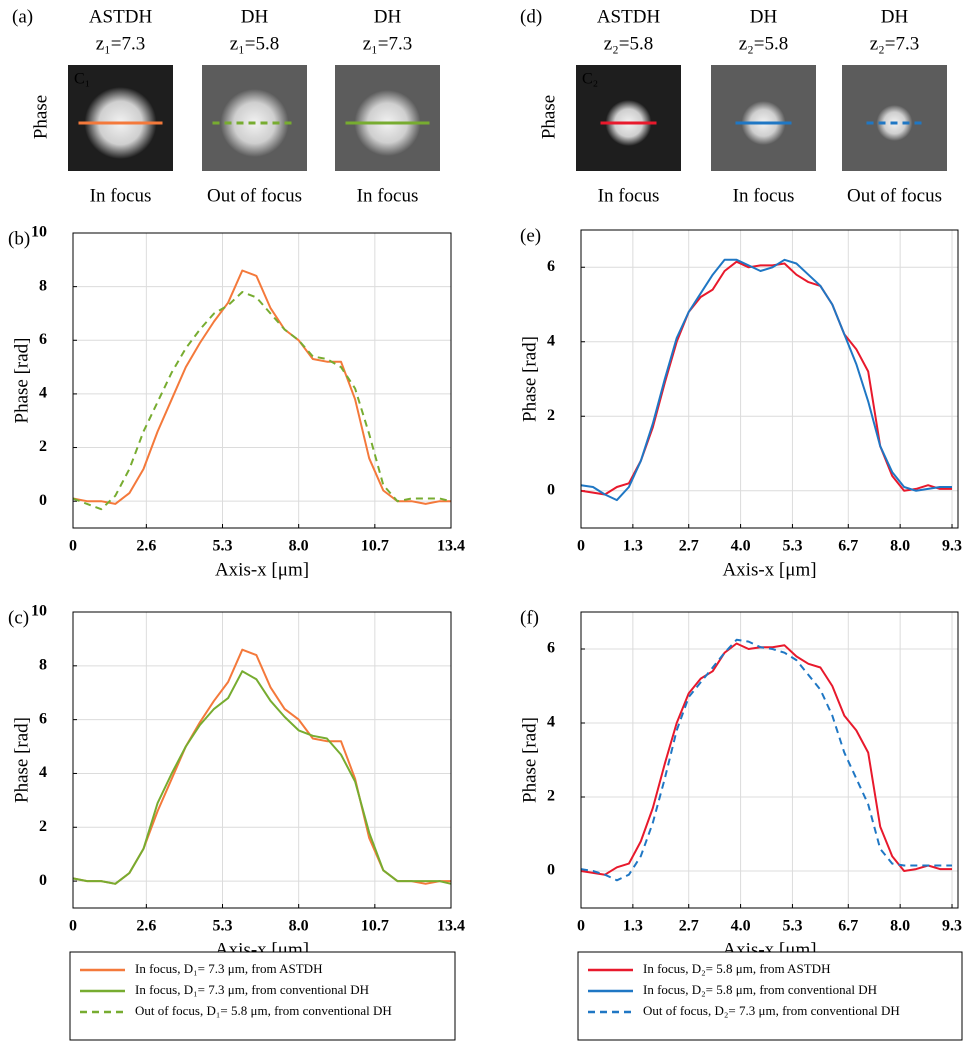 The width and height of the screenshot is (967, 1050). I want to click on x-tick-label: 6.7, so click(848, 926).